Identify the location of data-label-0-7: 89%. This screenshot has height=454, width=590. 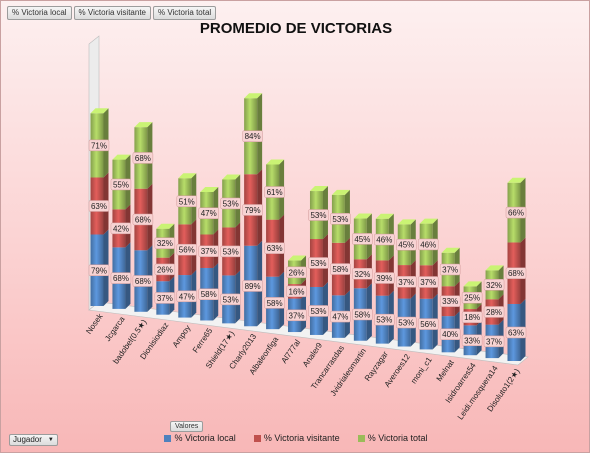
(253, 286).